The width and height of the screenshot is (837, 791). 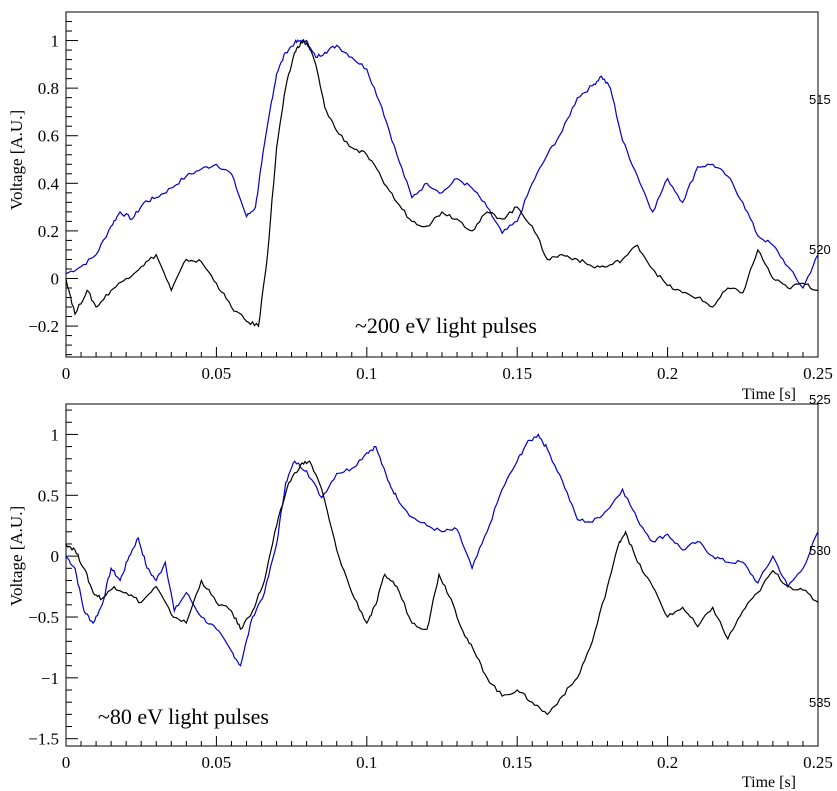 What do you see at coordinates (48, 136) in the screenshot?
I see `top-y-tick-label: 0.6` at bounding box center [48, 136].